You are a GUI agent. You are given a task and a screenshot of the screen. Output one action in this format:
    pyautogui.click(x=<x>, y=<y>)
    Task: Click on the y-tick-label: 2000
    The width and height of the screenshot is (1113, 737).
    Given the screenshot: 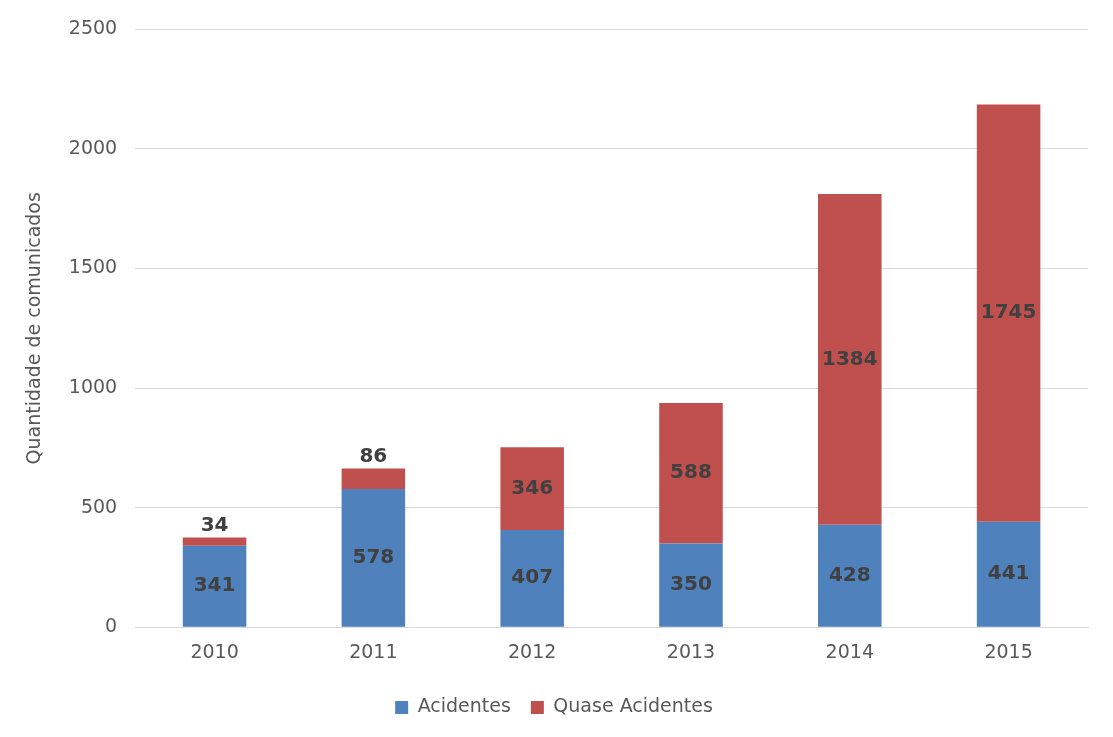 What is the action you would take?
    pyautogui.click(x=93, y=146)
    